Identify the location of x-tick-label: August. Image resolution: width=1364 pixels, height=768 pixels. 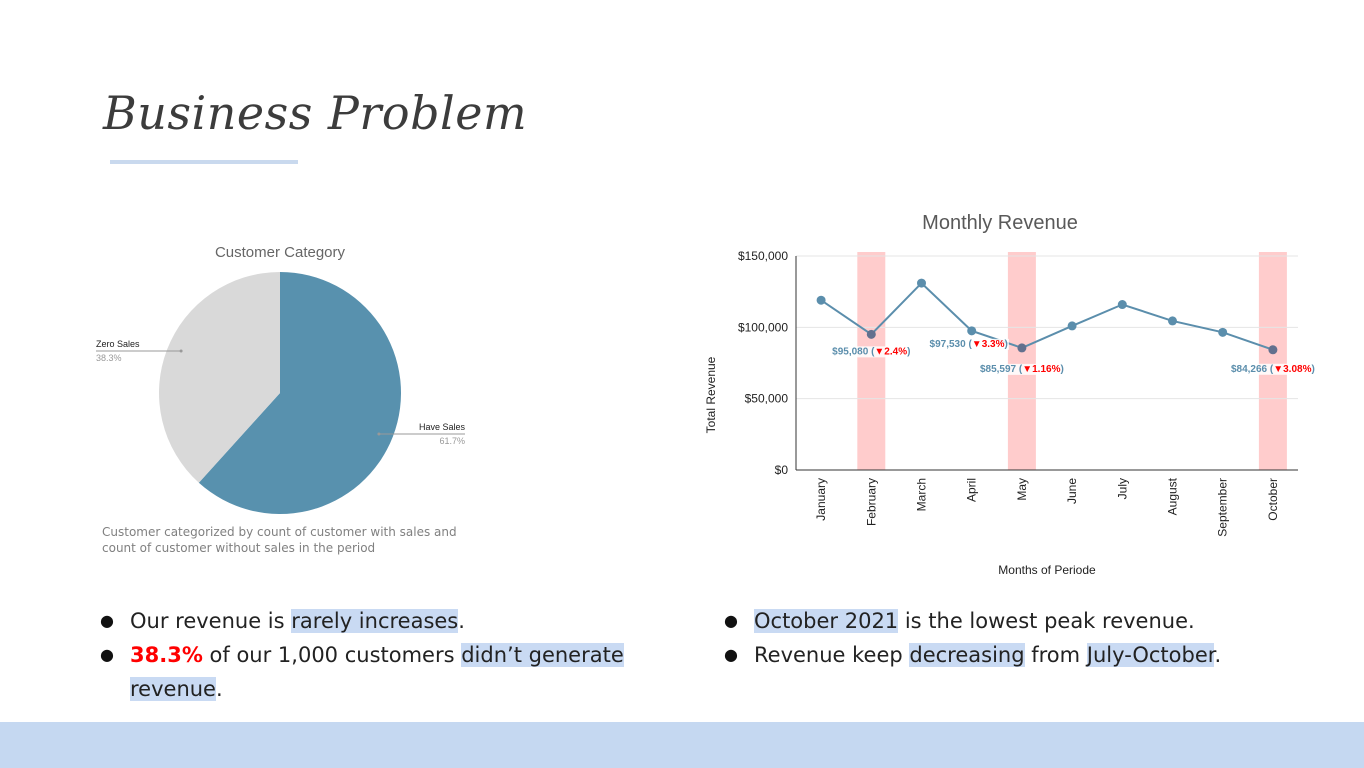
(1173, 496).